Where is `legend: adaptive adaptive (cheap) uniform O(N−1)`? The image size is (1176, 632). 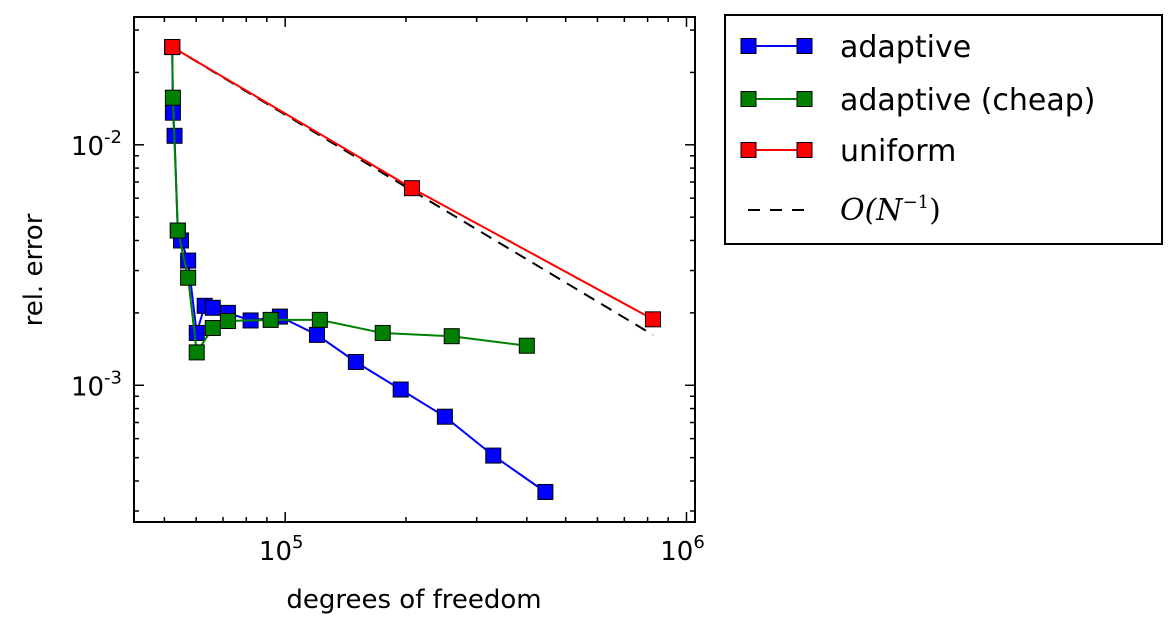 legend: adaptive adaptive (cheap) uniform O(N−1) is located at coordinates (943, 129).